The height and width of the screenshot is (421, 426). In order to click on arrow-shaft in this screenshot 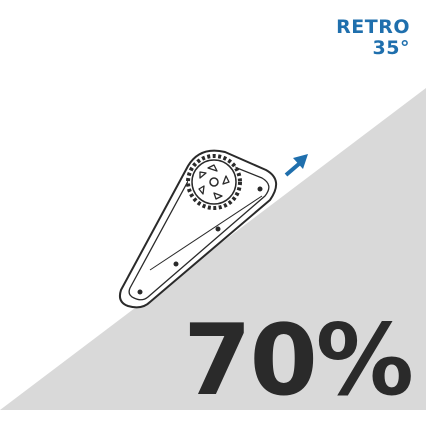, I will do `click(293, 169)`.